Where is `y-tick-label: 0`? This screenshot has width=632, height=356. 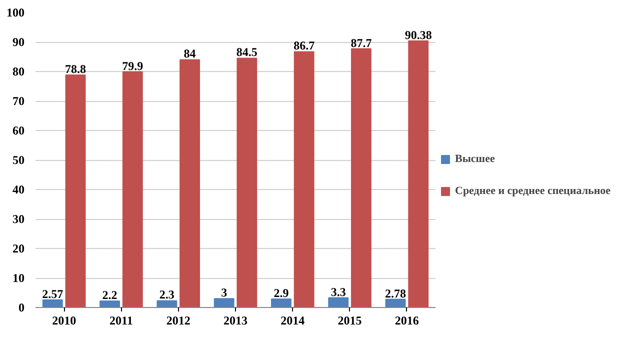
y-tick-label: 0 is located at coordinates (21, 307).